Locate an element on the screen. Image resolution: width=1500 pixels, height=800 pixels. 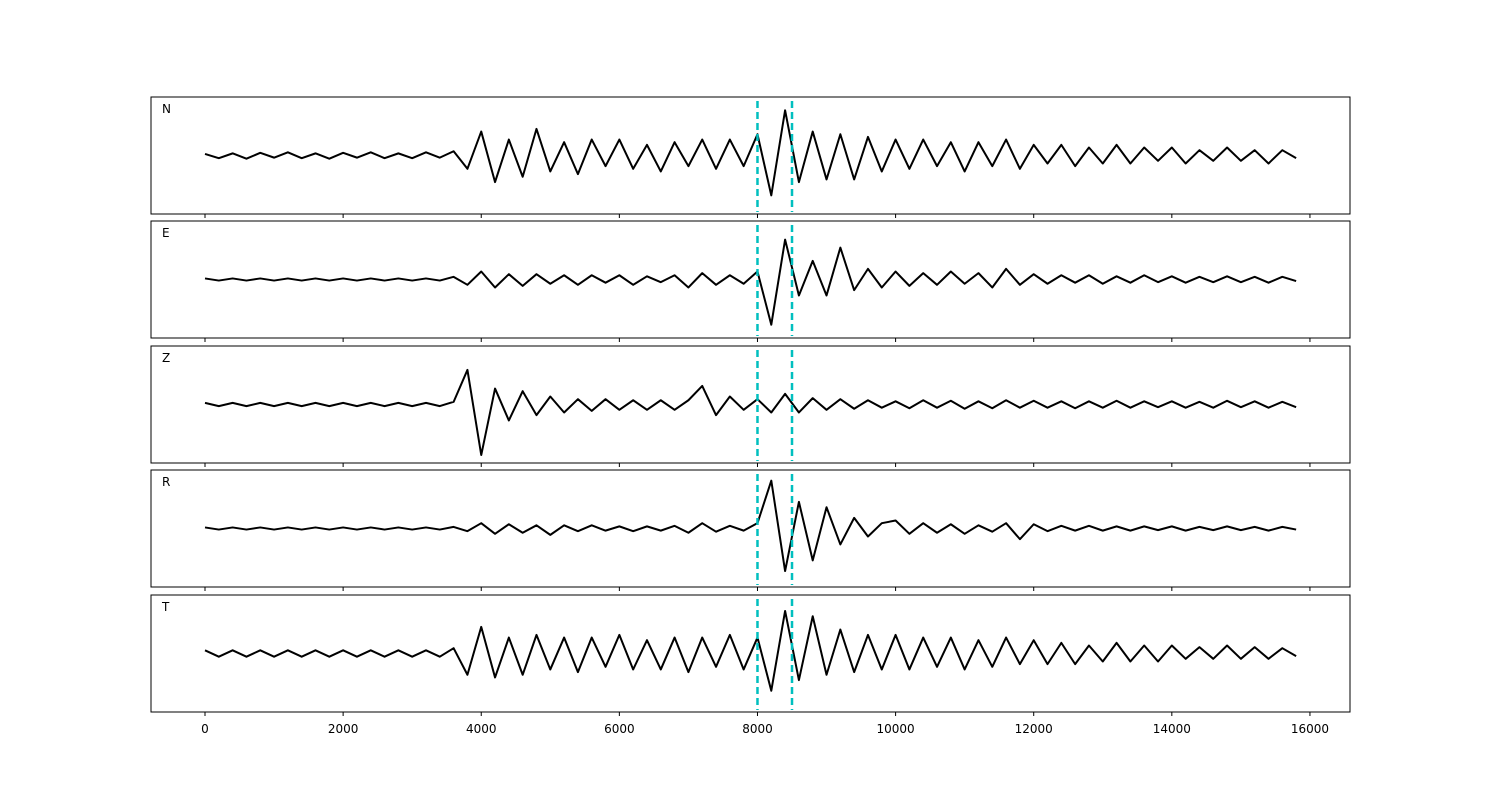
x-tick-label: 0 is located at coordinates (205, 729).